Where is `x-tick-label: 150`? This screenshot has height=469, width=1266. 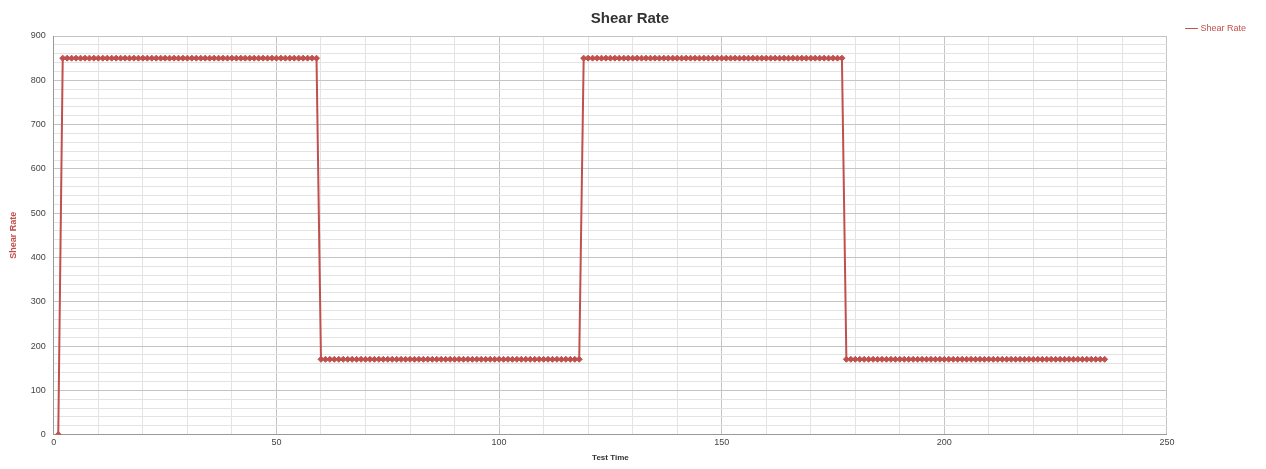
x-tick-label: 150 is located at coordinates (722, 442).